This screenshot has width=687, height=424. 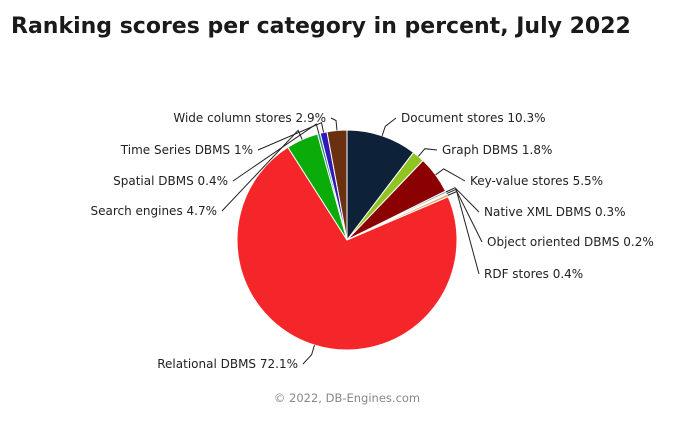 What do you see at coordinates (308, 354) in the screenshot?
I see `connector-relational-dbms` at bounding box center [308, 354].